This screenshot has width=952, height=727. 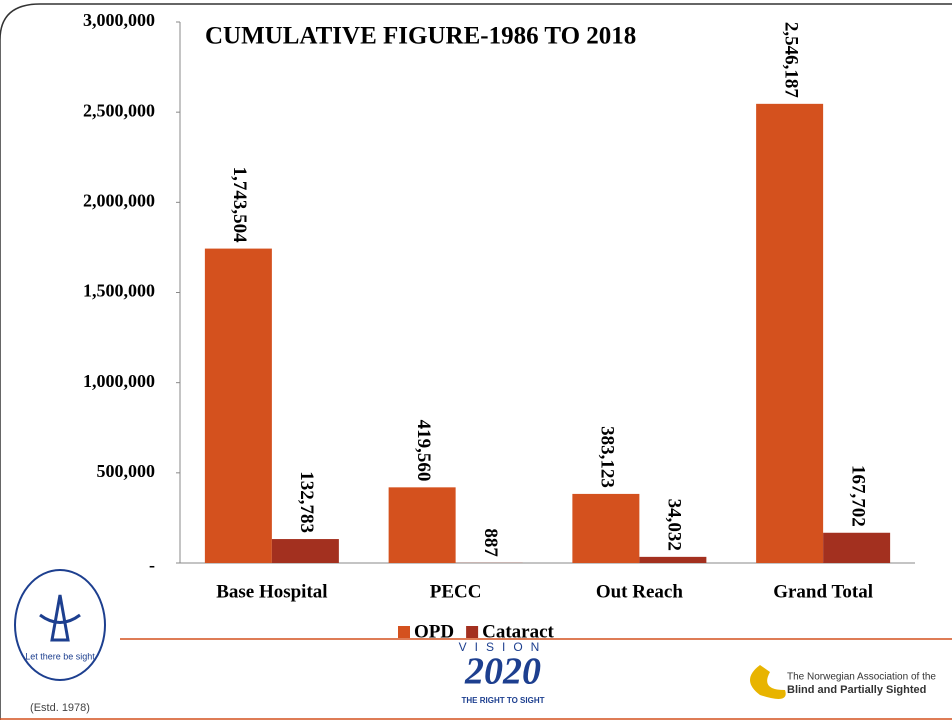 I want to click on logo-lamp, so click(x=60, y=617).